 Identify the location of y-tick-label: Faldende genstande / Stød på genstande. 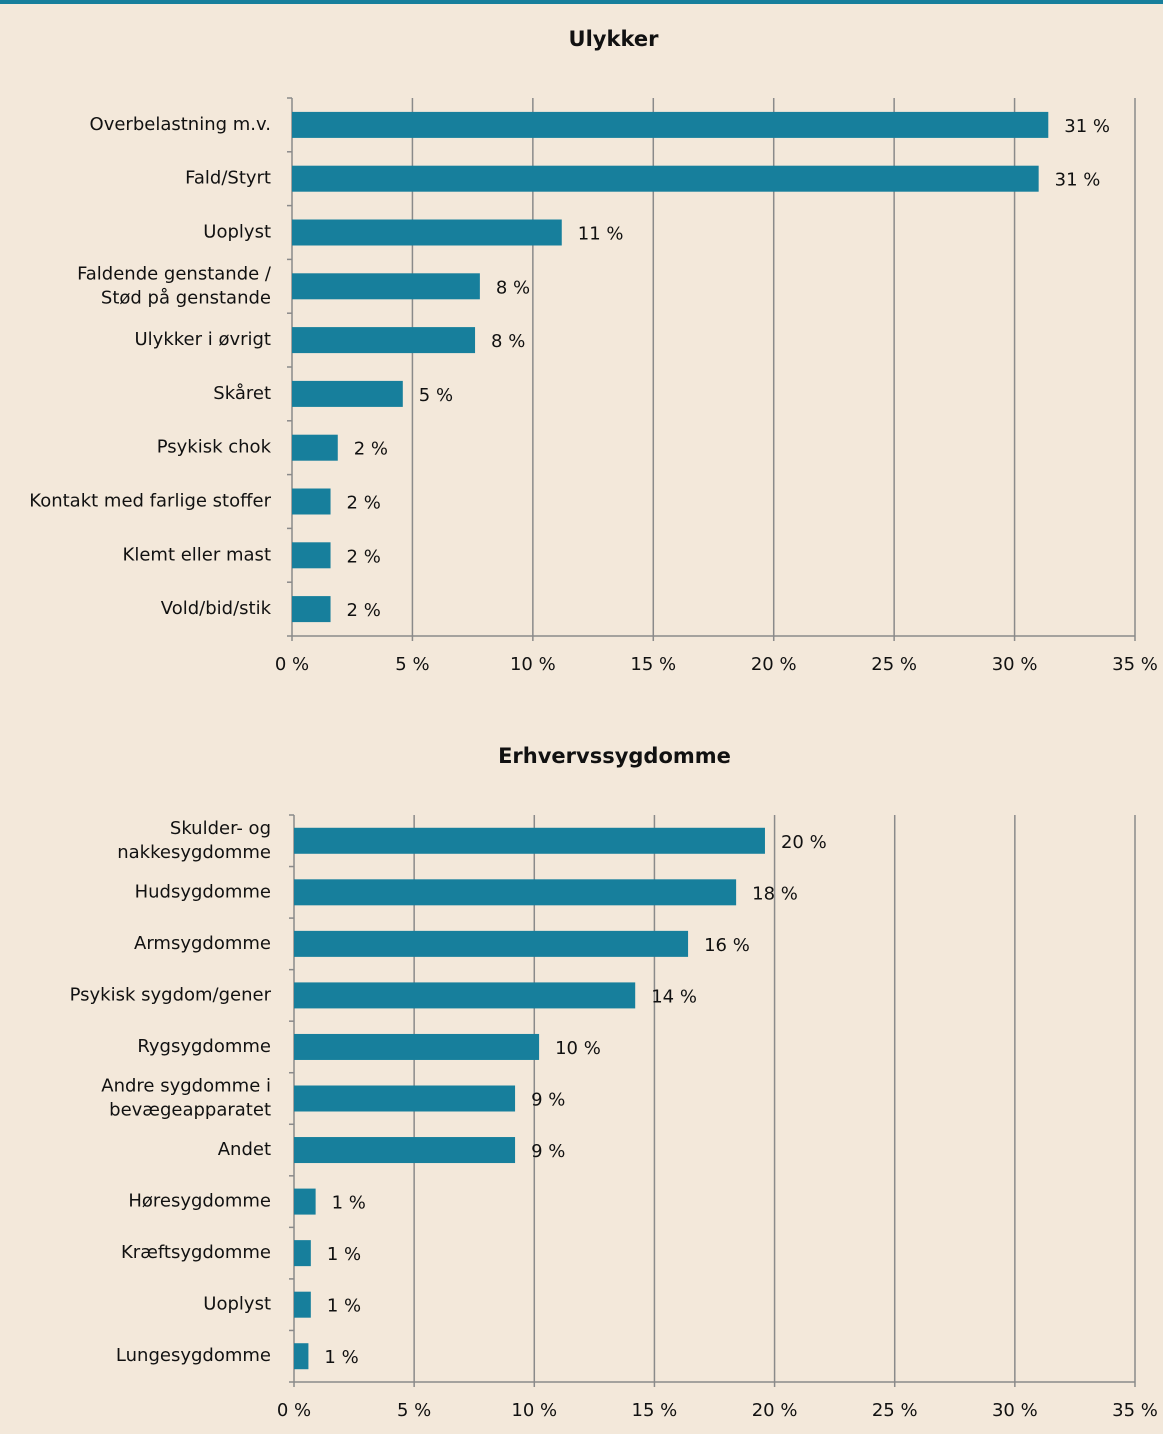
(174, 285).